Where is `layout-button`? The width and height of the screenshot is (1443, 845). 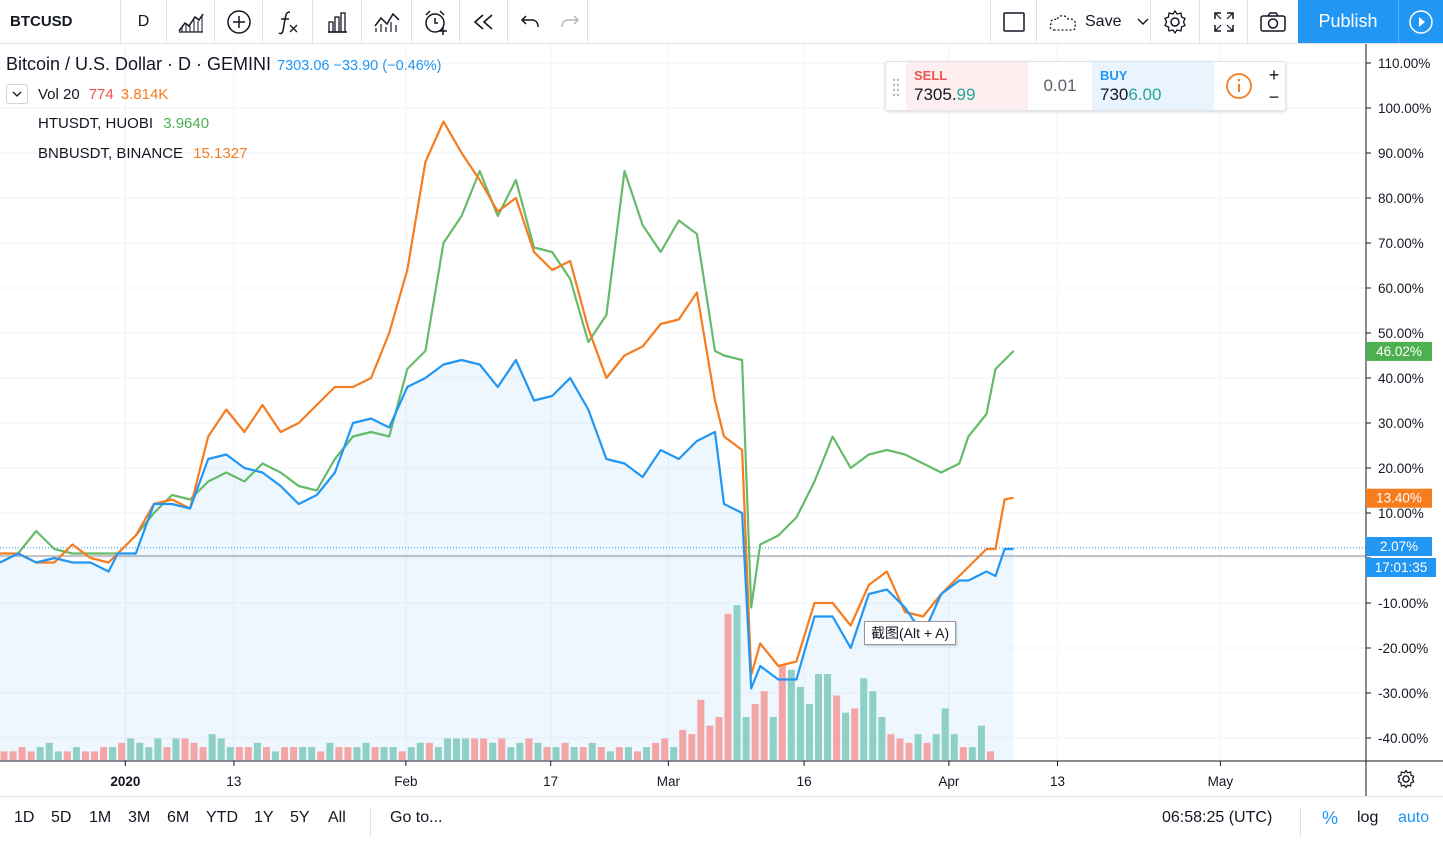 layout-button is located at coordinates (1013, 21).